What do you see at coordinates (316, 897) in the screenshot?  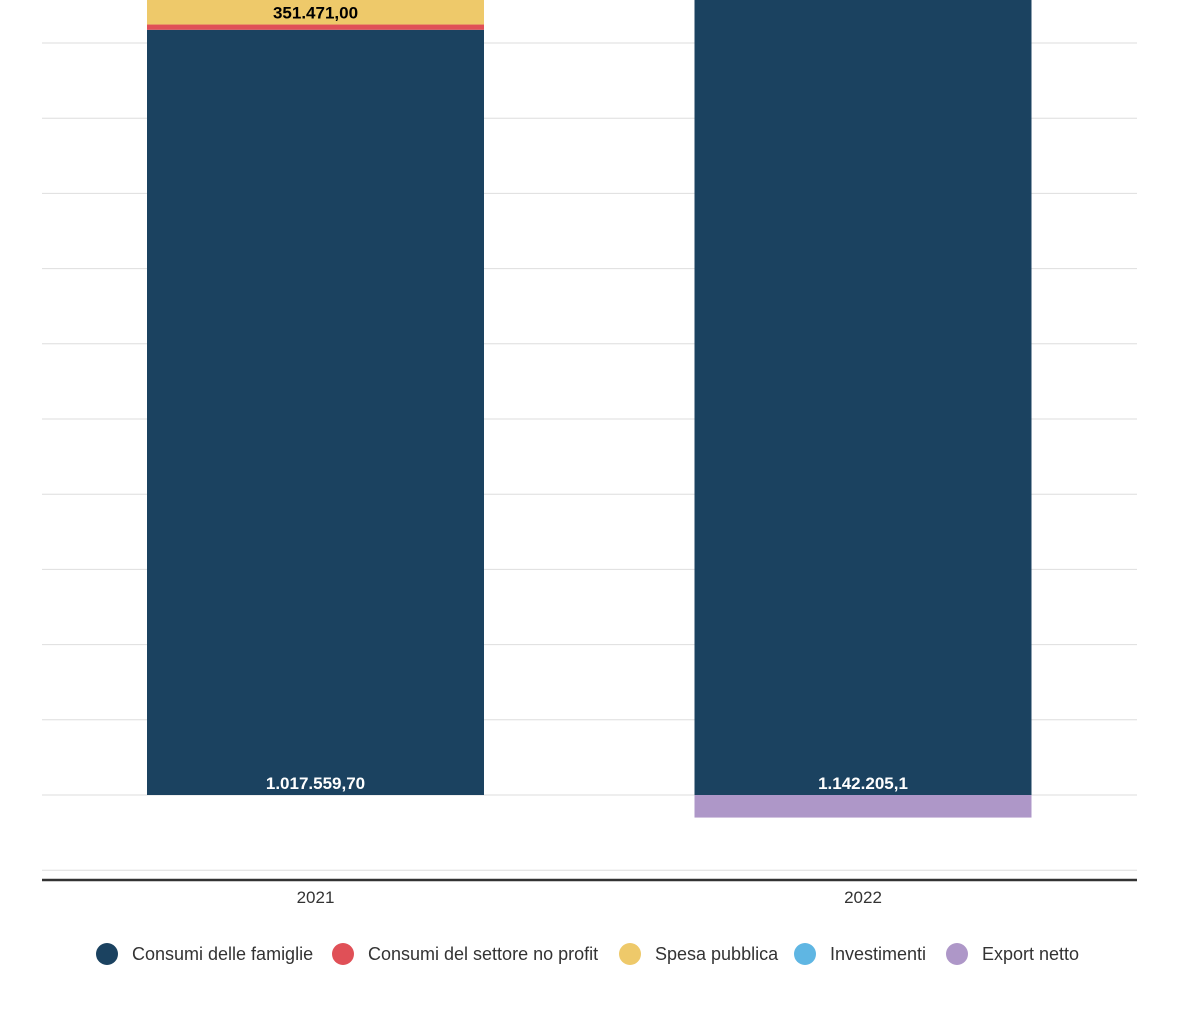 I see `x-tick-label: 2021` at bounding box center [316, 897].